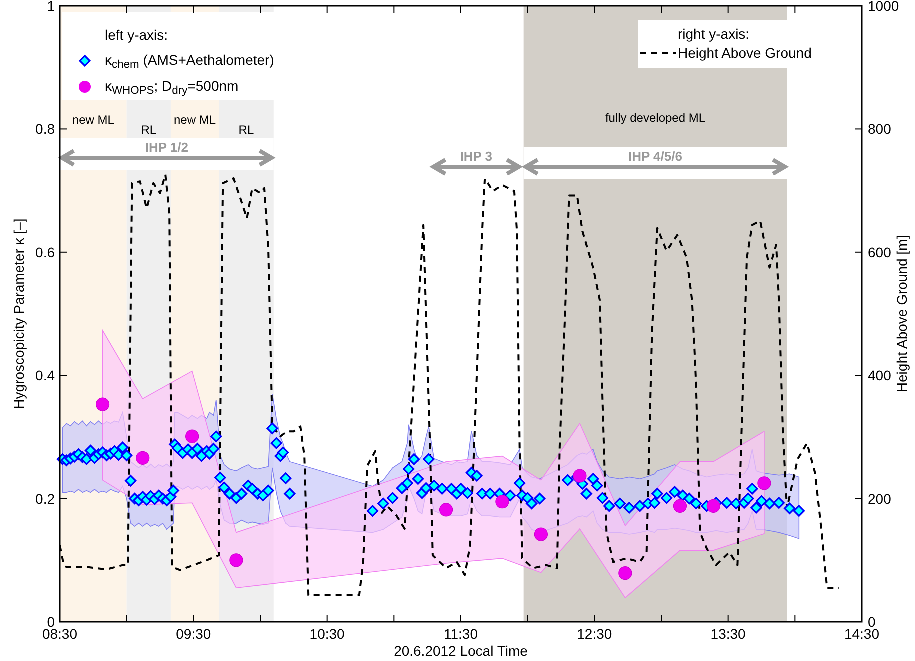 The width and height of the screenshot is (915, 661). What do you see at coordinates (655, 118) in the screenshot?
I see `band-label: fully developed ML` at bounding box center [655, 118].